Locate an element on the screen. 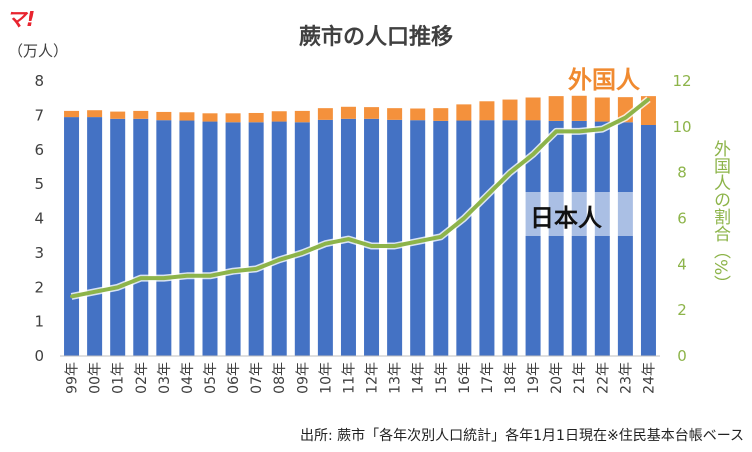  right-axis-title: 外国人の割合（%） is located at coordinates (720, 216).